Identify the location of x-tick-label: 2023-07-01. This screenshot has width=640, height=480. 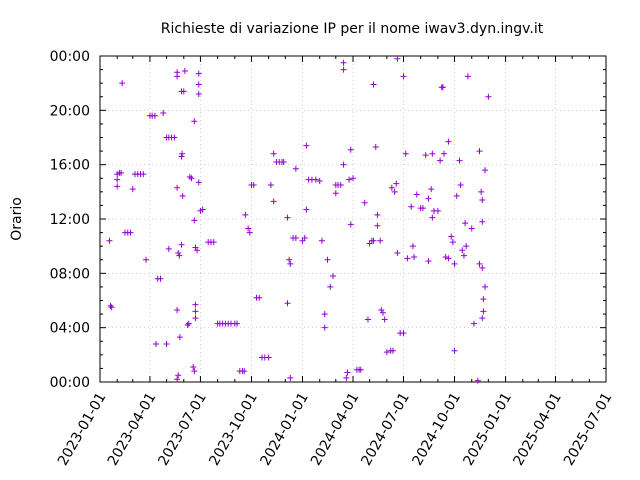
(182, 429).